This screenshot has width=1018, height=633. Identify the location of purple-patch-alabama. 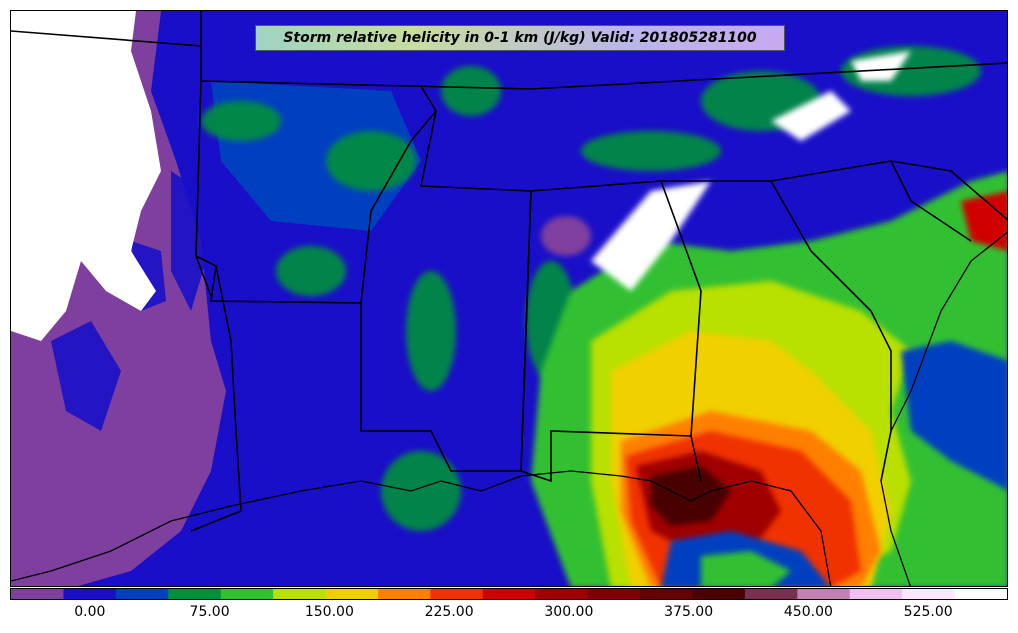
(566, 236).